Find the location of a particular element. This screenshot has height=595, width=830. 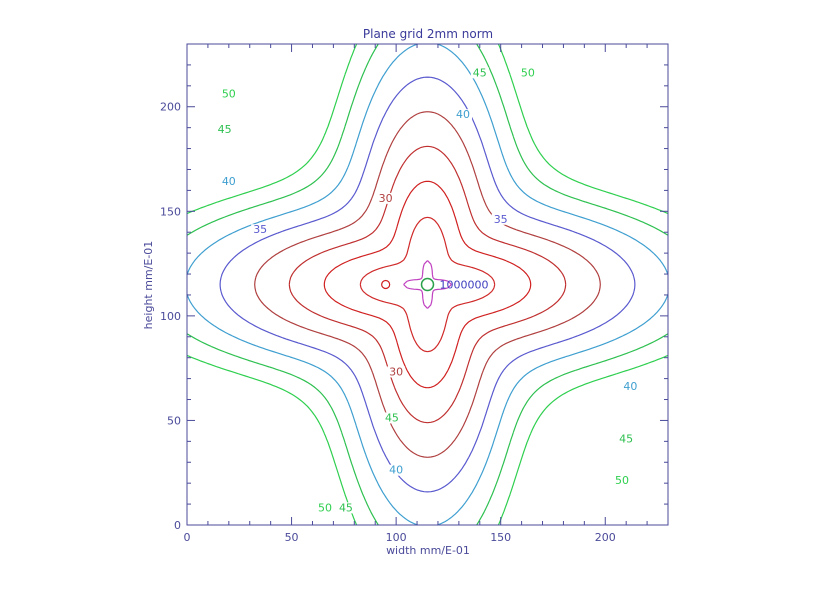

x-tick-label: 200 is located at coordinates (605, 537).